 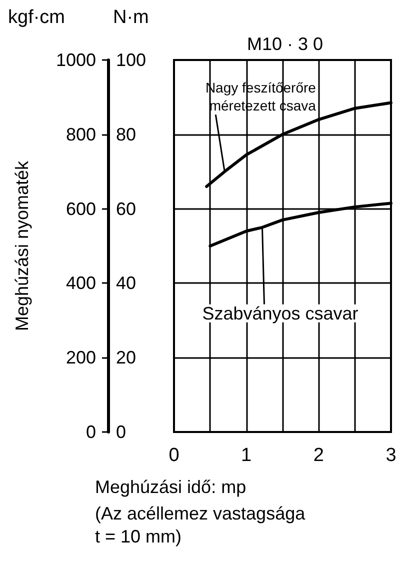 I want to click on y2-tick-label: 80, so click(x=126, y=134).